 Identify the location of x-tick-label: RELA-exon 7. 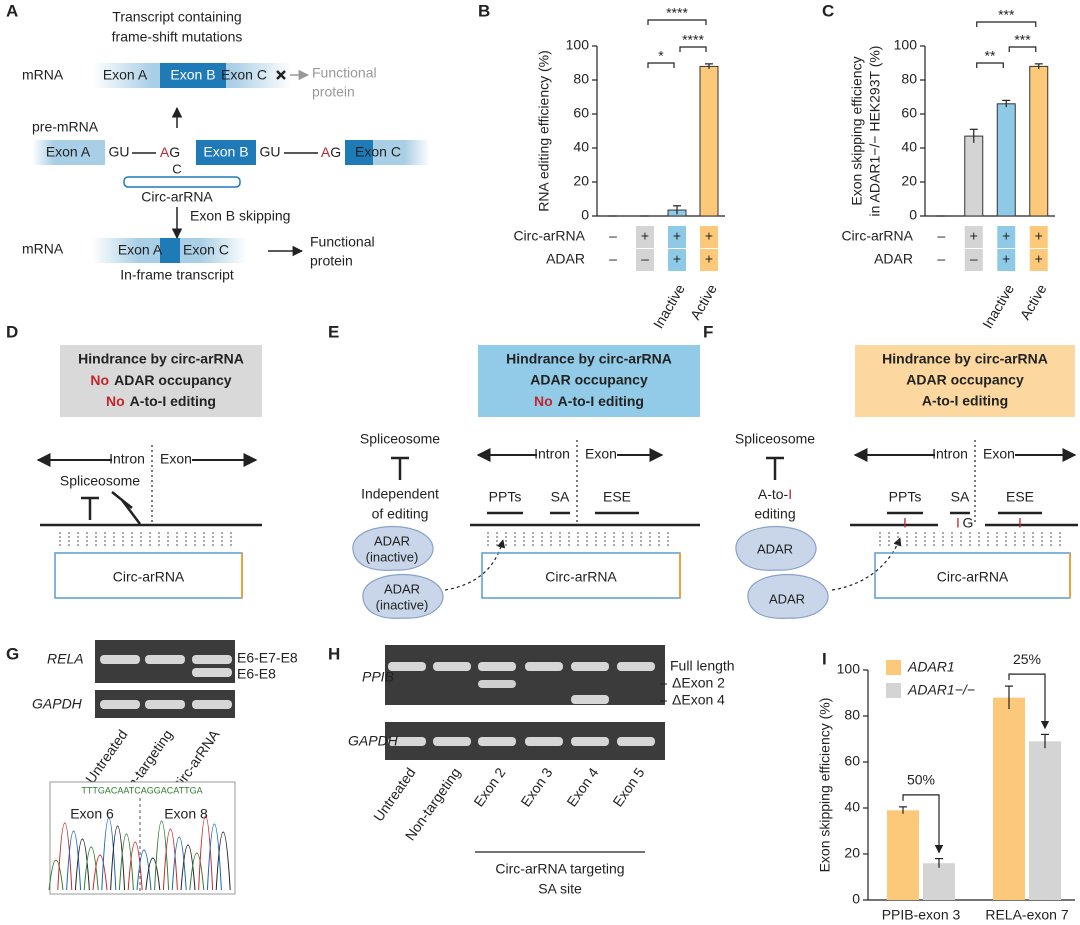
(1026, 915).